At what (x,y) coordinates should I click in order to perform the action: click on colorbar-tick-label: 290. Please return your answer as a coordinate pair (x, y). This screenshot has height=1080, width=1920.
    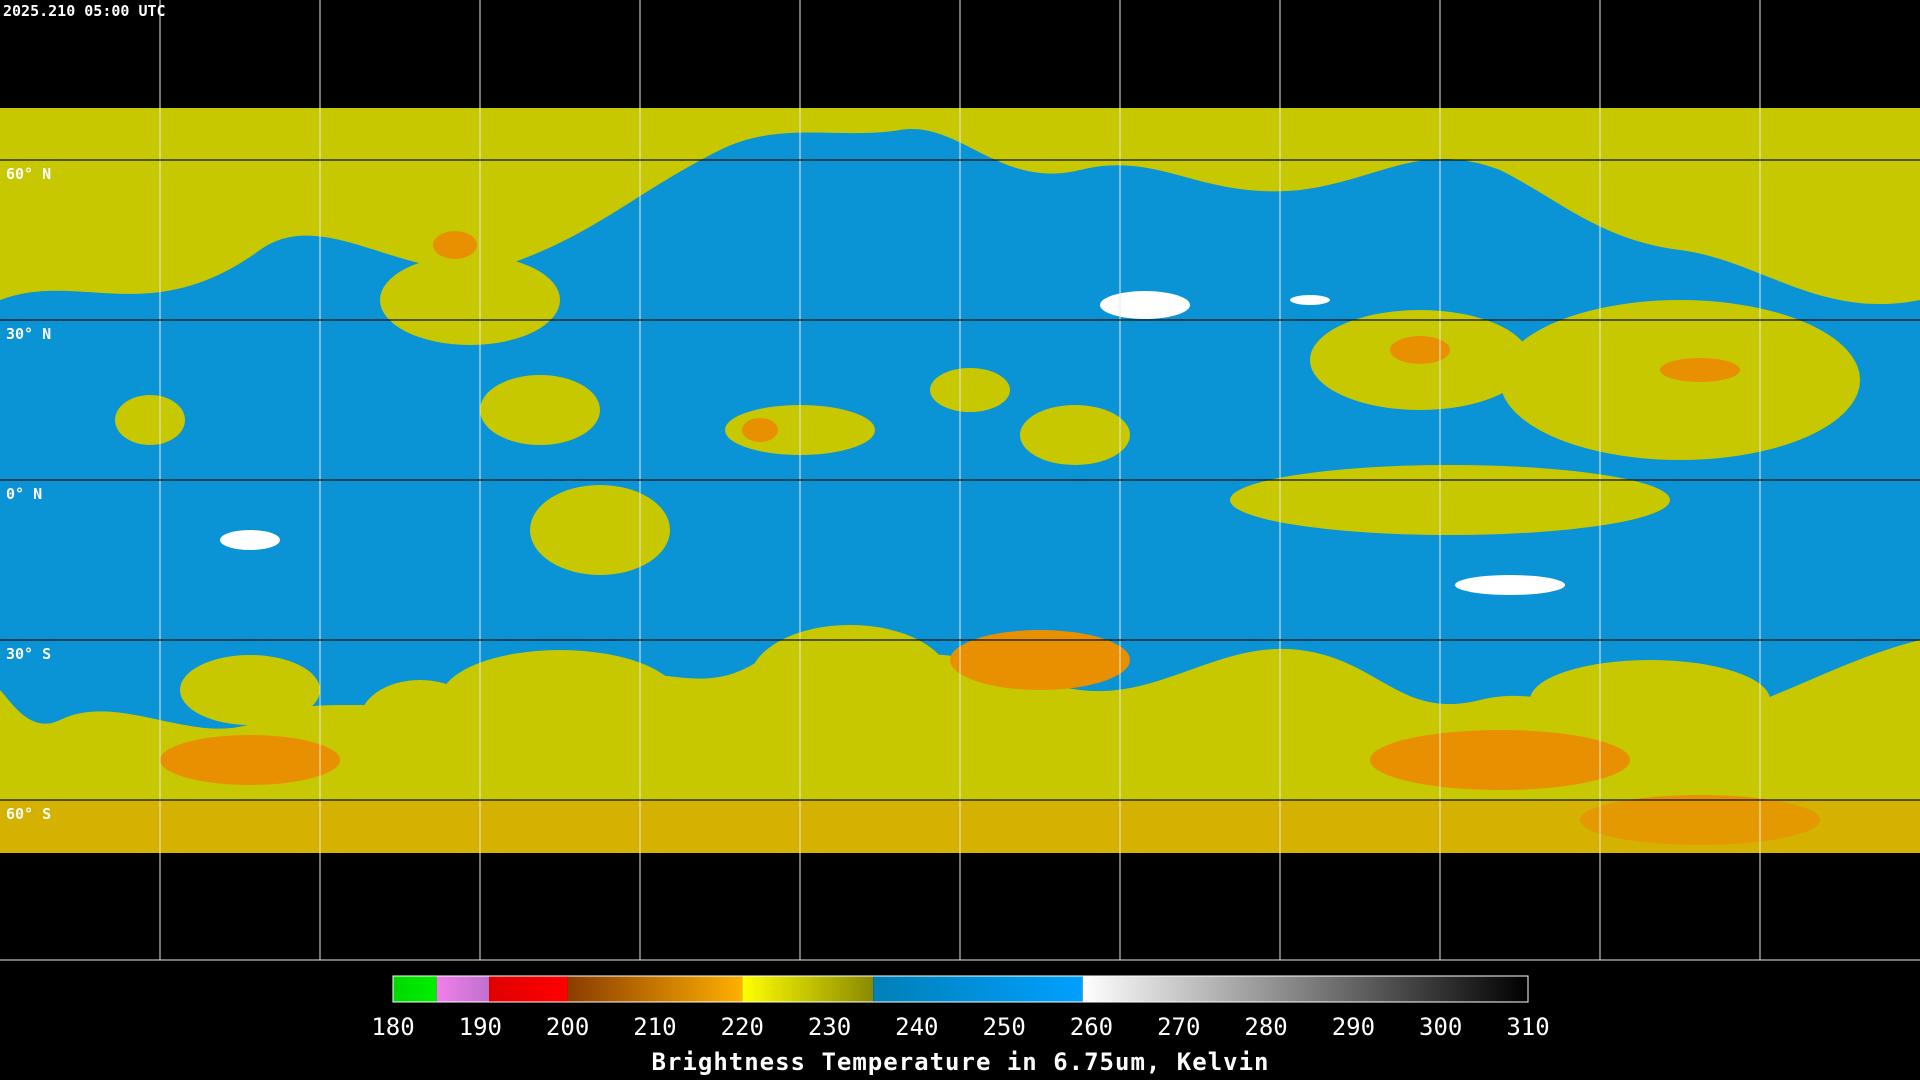
    Looking at the image, I should click on (1353, 1027).